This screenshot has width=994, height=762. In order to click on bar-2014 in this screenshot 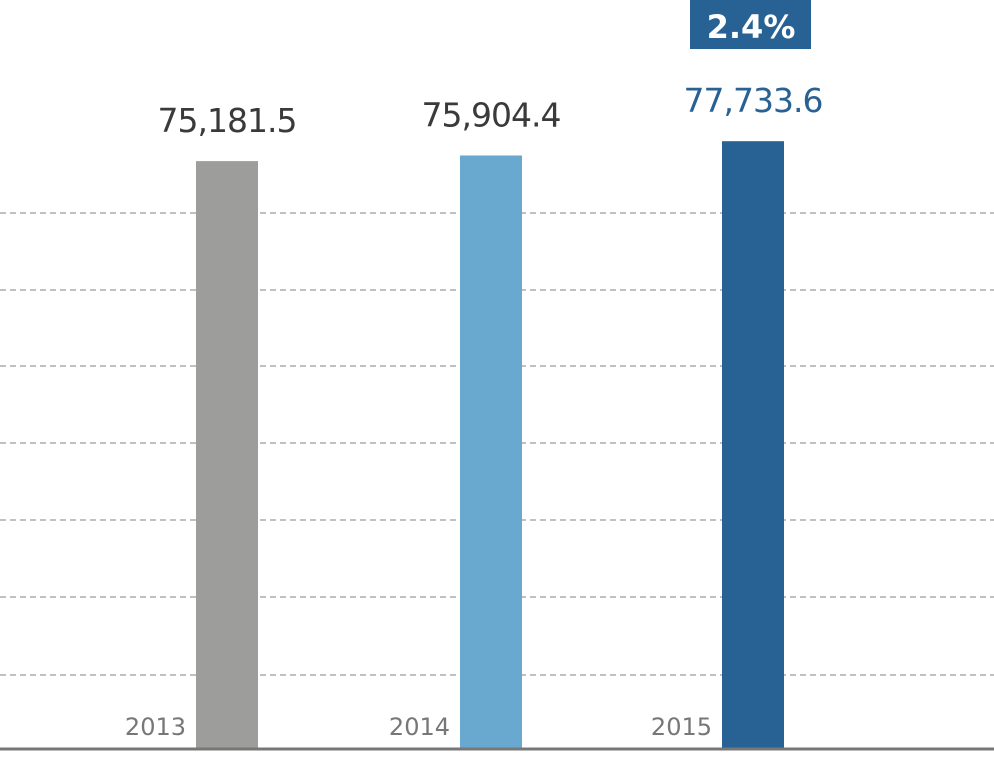, I will do `click(491, 451)`.